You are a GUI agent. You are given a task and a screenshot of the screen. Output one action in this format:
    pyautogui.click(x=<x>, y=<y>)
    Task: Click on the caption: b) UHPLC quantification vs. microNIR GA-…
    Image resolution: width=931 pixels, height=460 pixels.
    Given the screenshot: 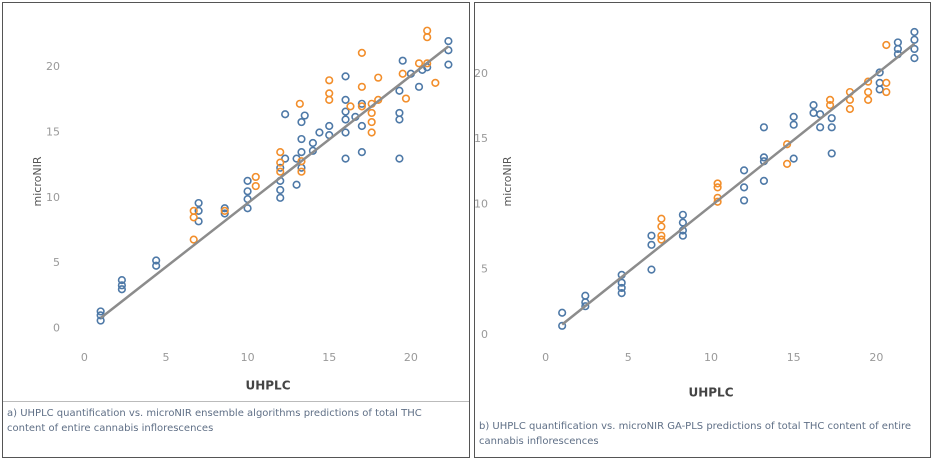 What is the action you would take?
    pyautogui.click(x=695, y=434)
    